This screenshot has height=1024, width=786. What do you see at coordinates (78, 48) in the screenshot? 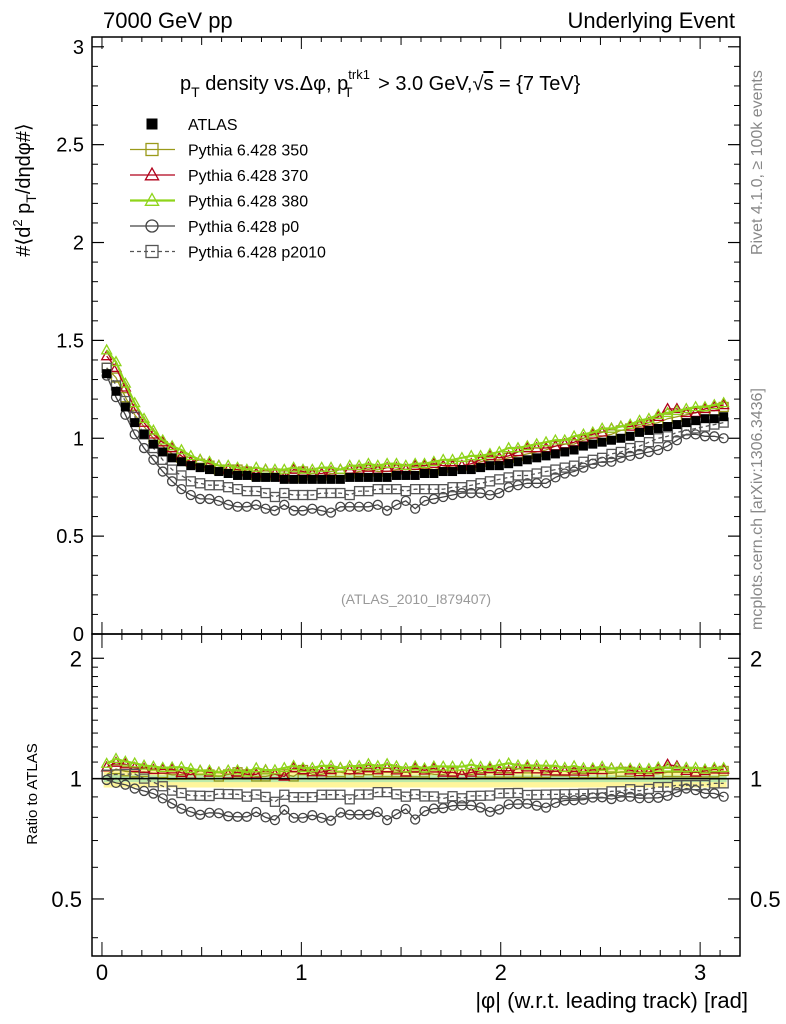
I see `main-y-tick-label: 3` at bounding box center [78, 48].